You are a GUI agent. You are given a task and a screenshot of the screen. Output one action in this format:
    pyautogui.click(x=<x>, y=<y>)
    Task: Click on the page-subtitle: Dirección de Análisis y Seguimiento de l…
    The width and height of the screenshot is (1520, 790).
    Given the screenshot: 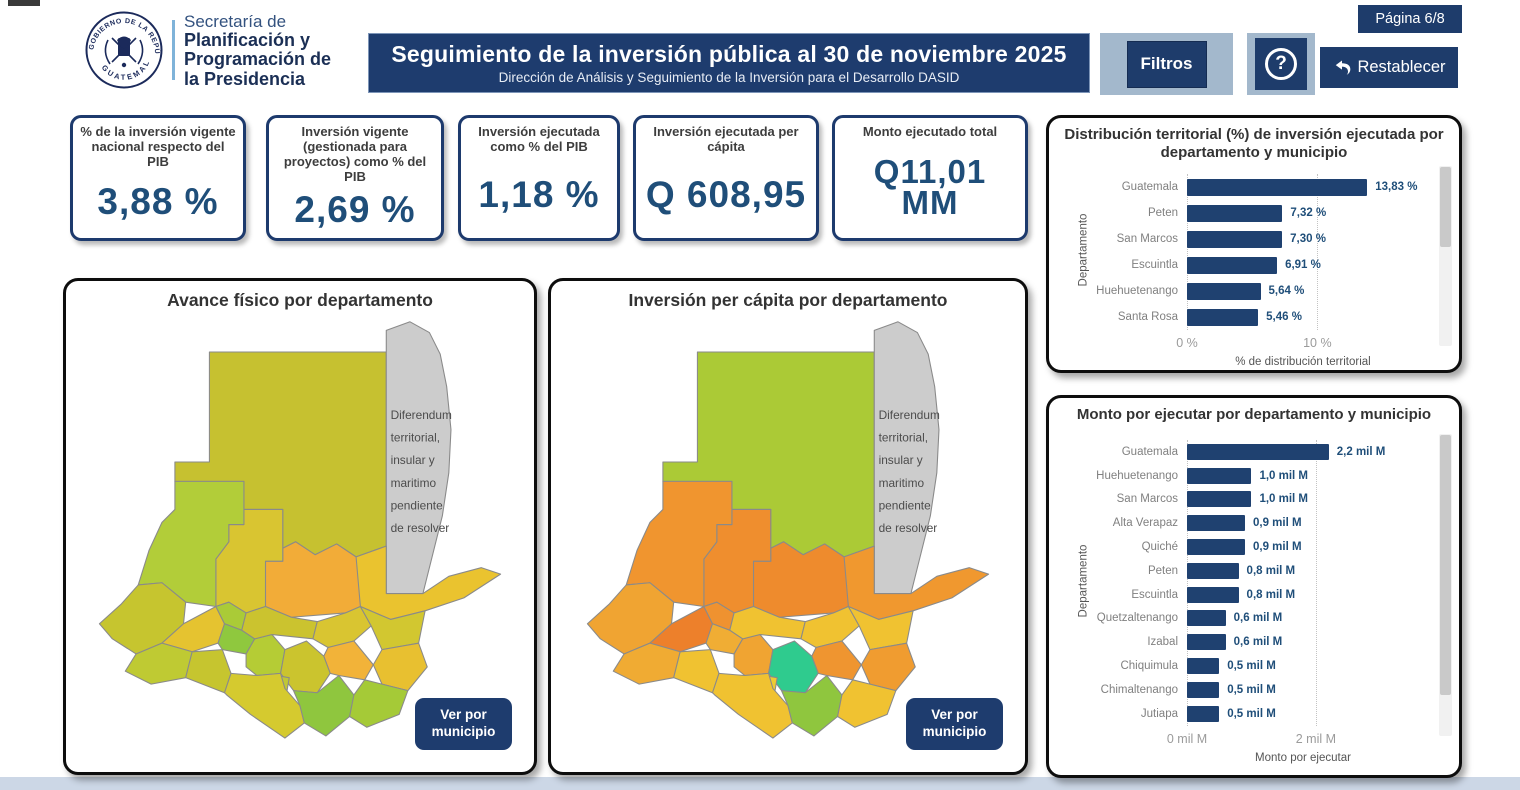 What is the action you would take?
    pyautogui.click(x=729, y=77)
    